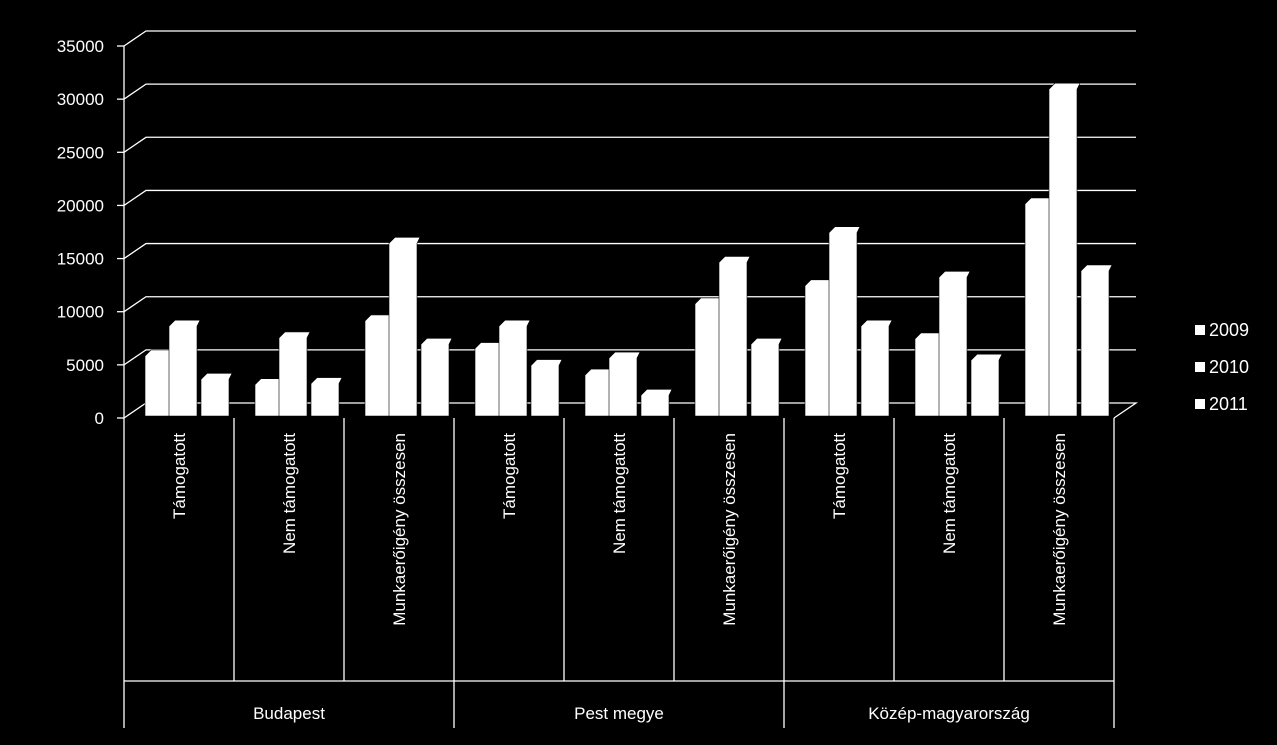 The width and height of the screenshot is (1277, 745). I want to click on legend-label: 2011, so click(1228, 404).